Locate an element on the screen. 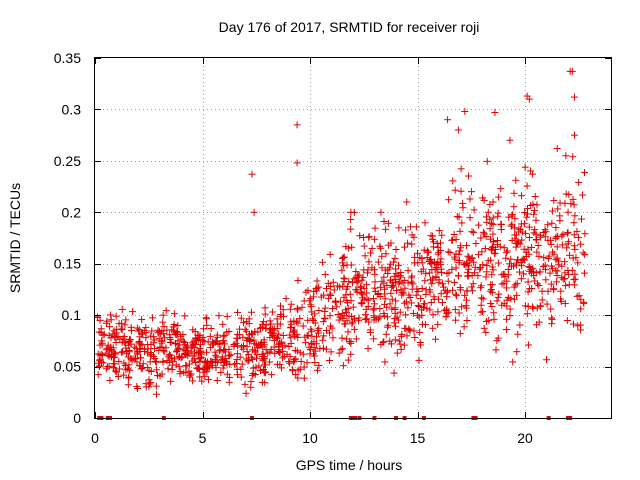 The height and width of the screenshot is (480, 640). y-tick-label: 0.2 is located at coordinates (72, 212).